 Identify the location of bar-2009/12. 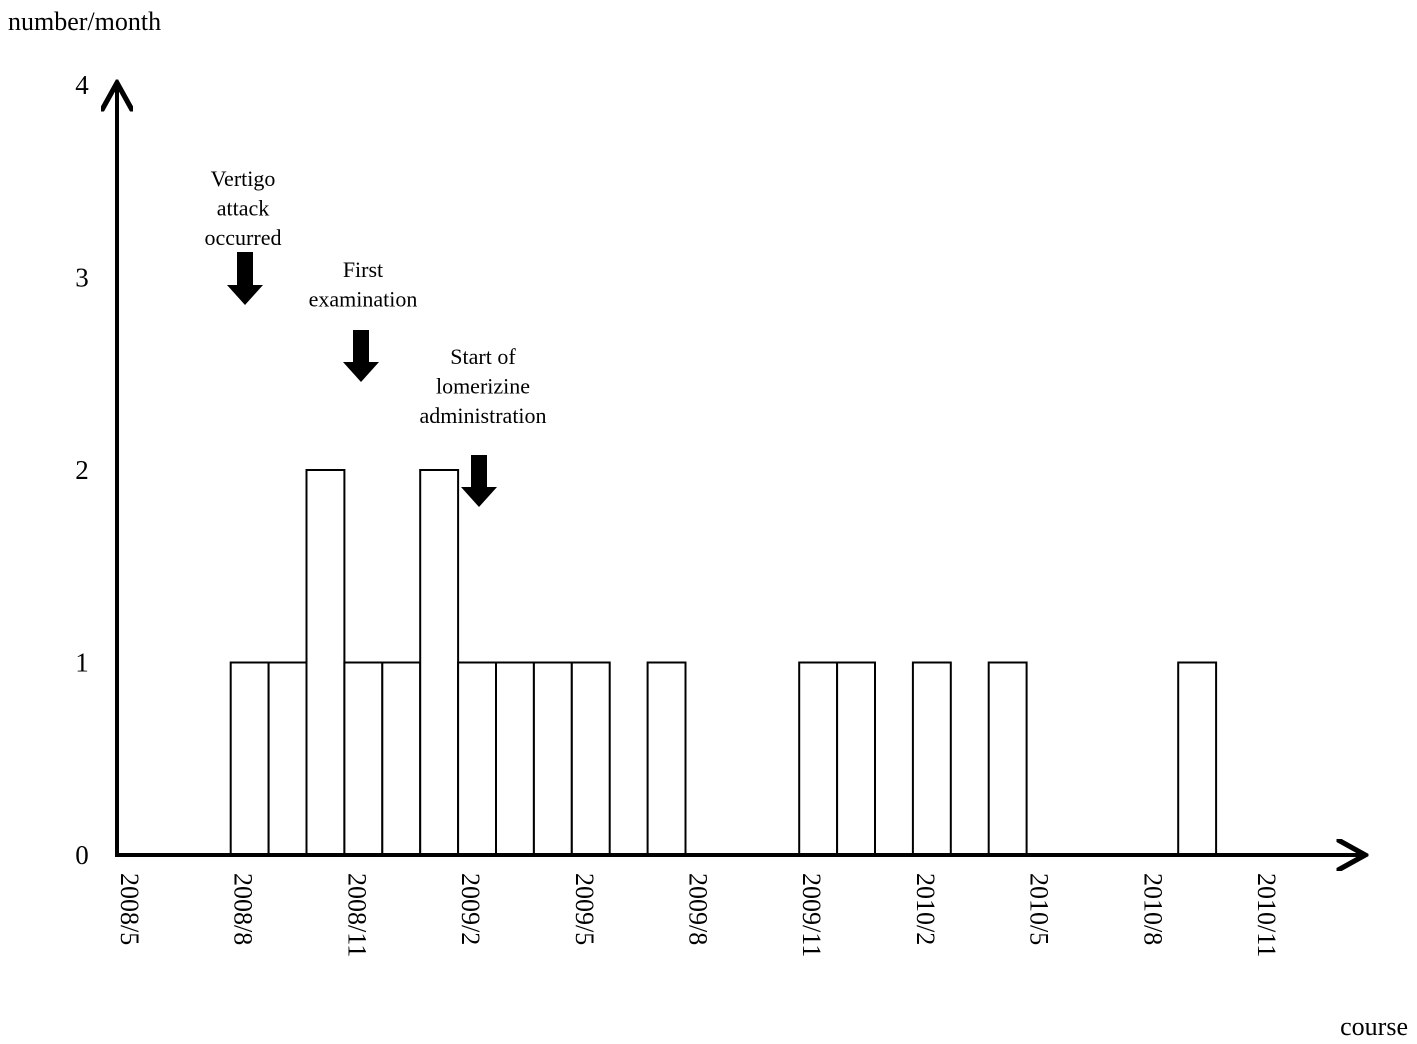
(856, 758).